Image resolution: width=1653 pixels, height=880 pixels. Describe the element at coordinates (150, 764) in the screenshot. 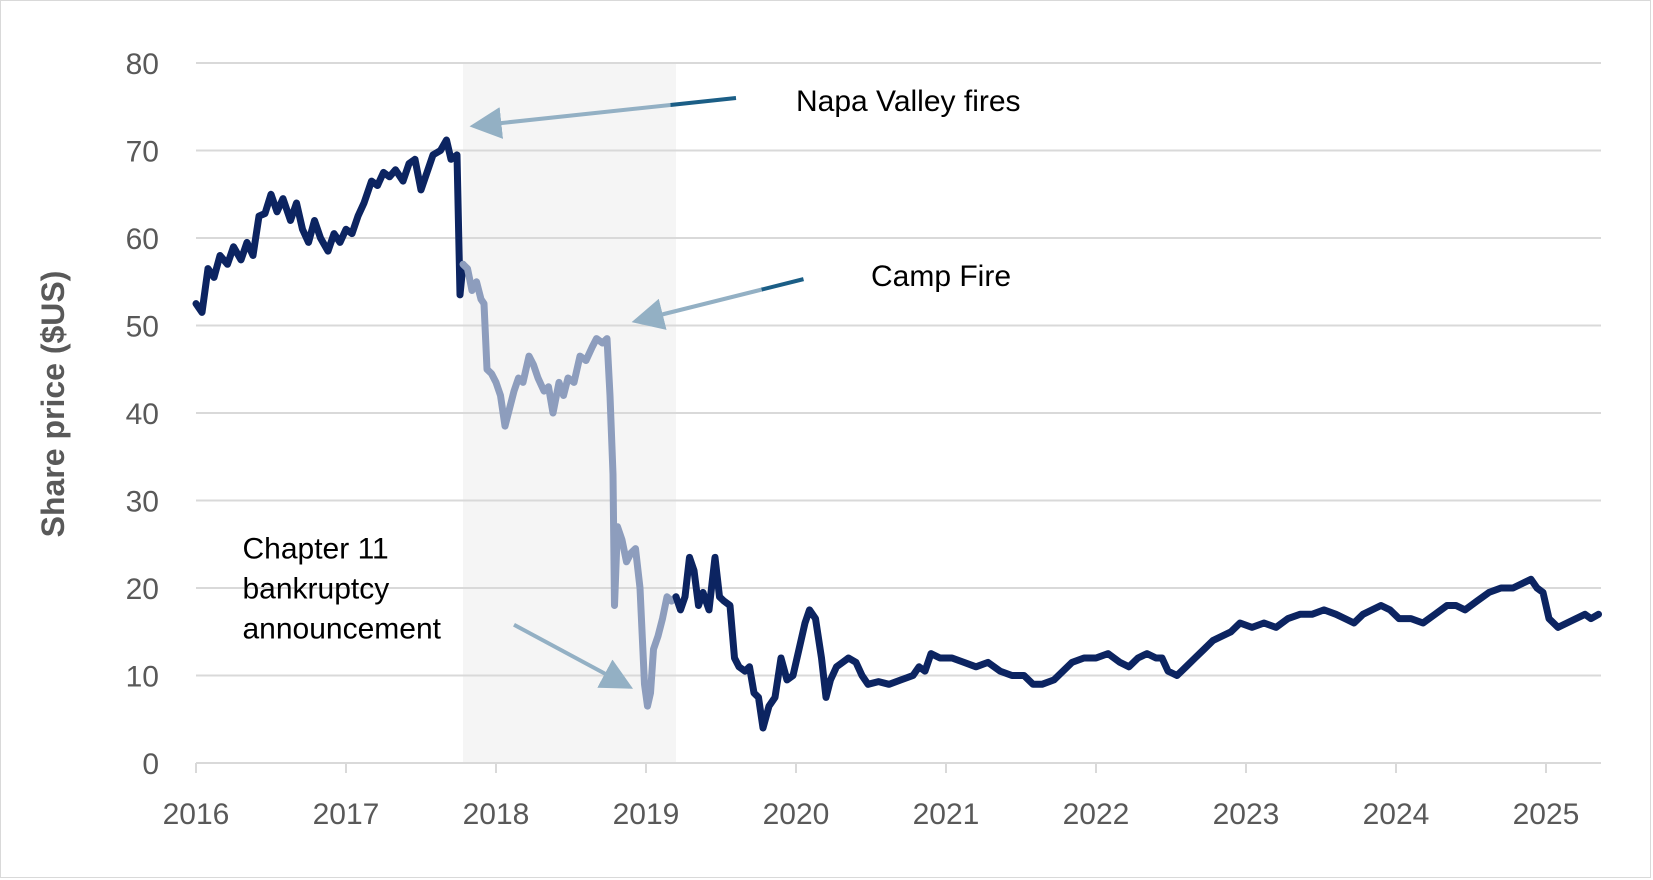

I see `y-tick-label: 0` at that location.